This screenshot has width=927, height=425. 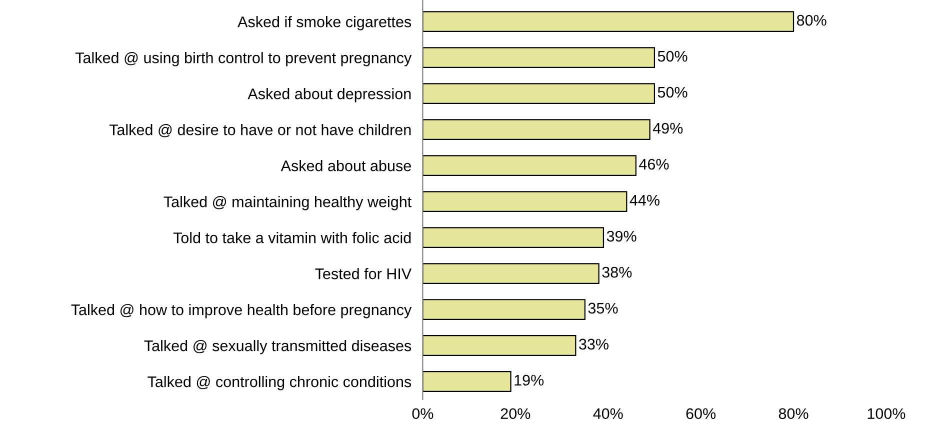 What do you see at coordinates (811, 20) in the screenshot?
I see `data-label: 80%` at bounding box center [811, 20].